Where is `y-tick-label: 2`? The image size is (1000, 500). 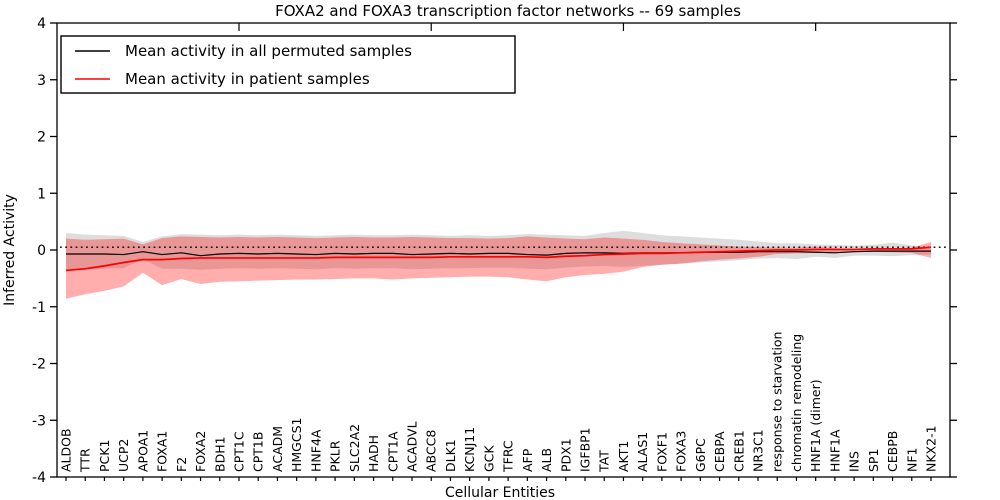 y-tick-label: 2 is located at coordinates (41, 138).